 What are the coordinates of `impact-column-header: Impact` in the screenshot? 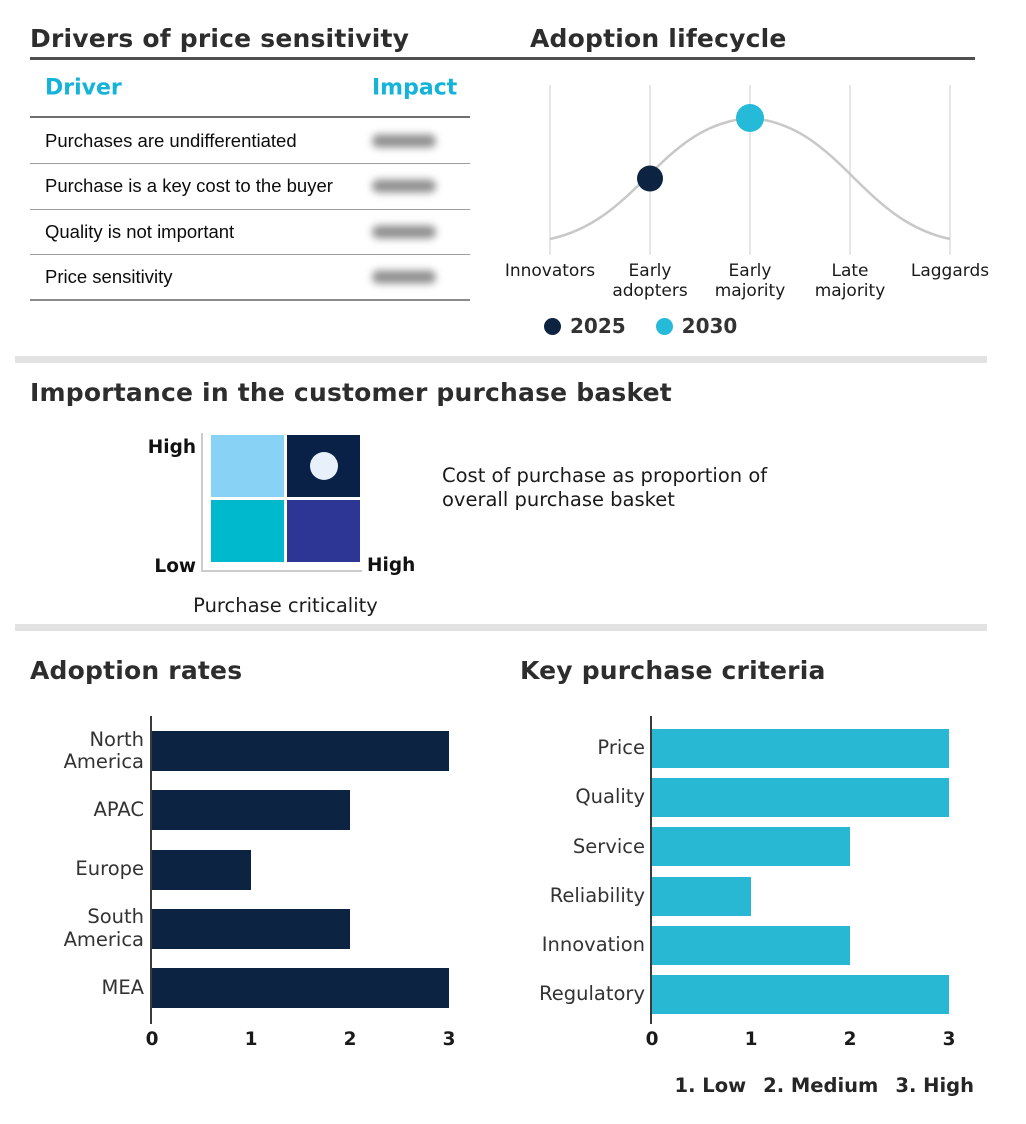 It's located at (415, 88).